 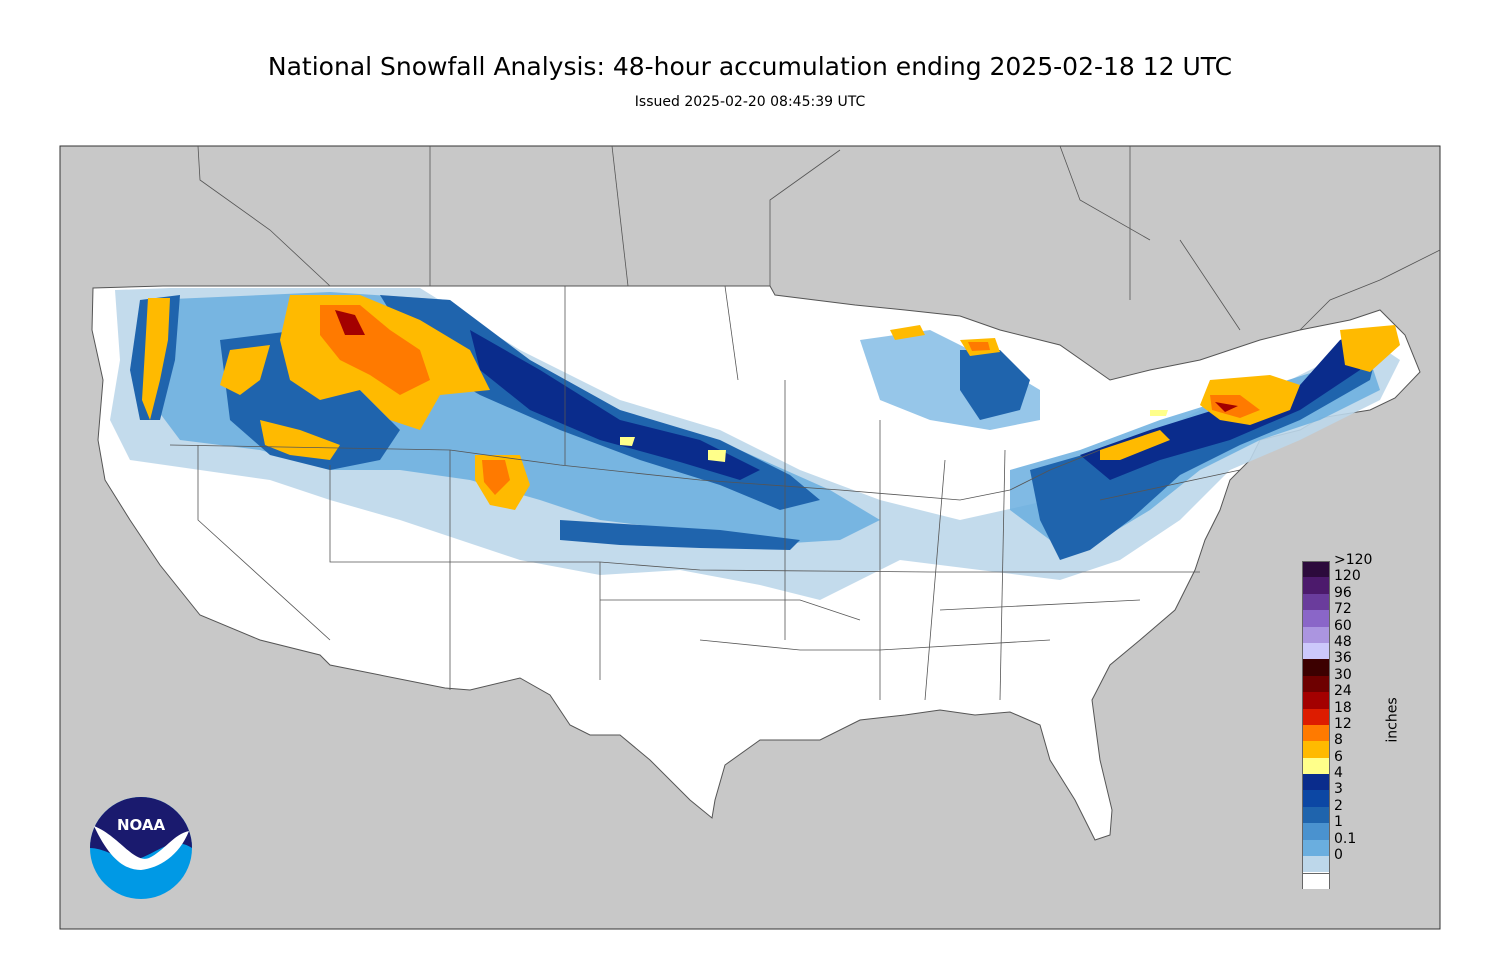 I want to click on legend-row-zero-fill, so click(x=1352, y=880).